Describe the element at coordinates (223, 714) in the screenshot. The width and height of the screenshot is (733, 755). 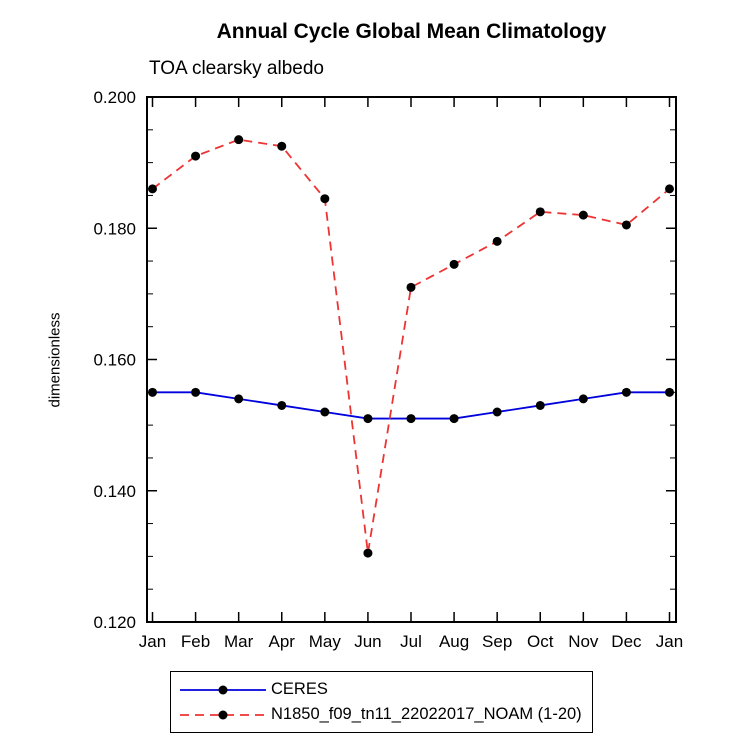
I see `model-line-sample` at that location.